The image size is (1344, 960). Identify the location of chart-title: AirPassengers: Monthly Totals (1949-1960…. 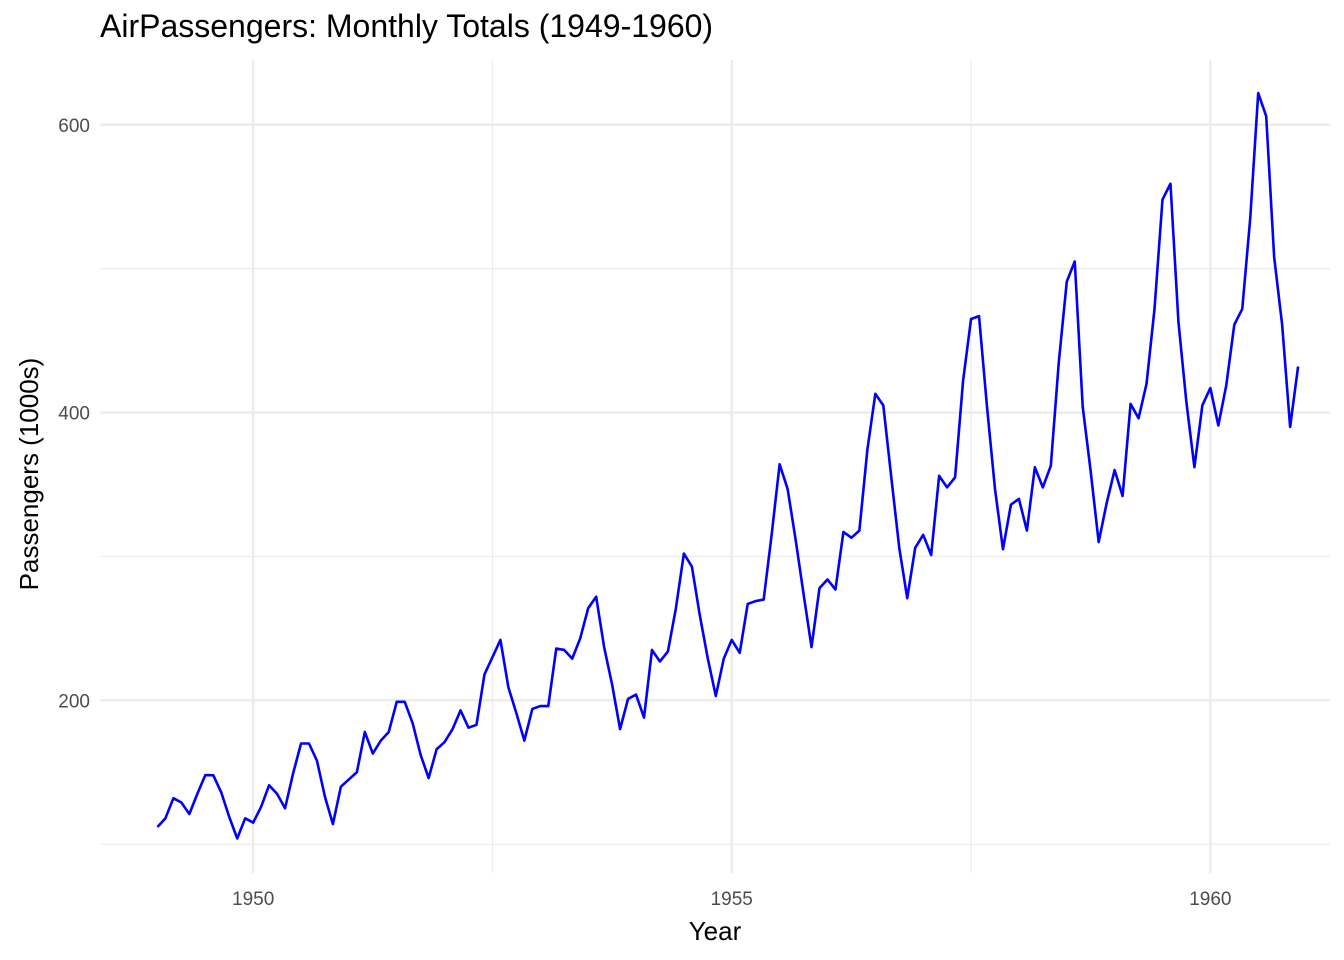
(407, 26).